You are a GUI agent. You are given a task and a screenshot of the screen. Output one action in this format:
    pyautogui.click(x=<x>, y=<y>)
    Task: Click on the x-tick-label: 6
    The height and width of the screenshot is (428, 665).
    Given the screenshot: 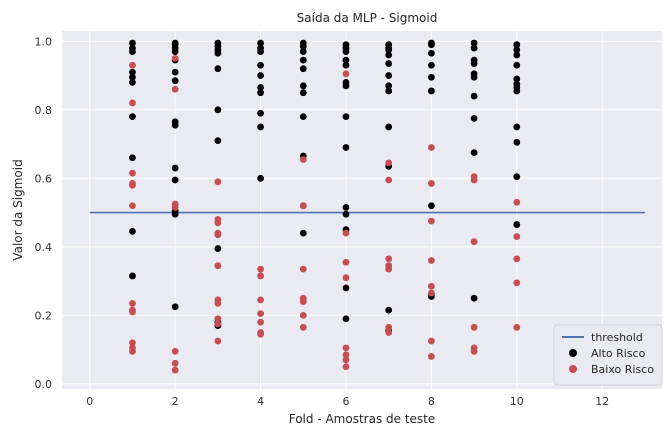 What is the action you would take?
    pyautogui.click(x=345, y=401)
    